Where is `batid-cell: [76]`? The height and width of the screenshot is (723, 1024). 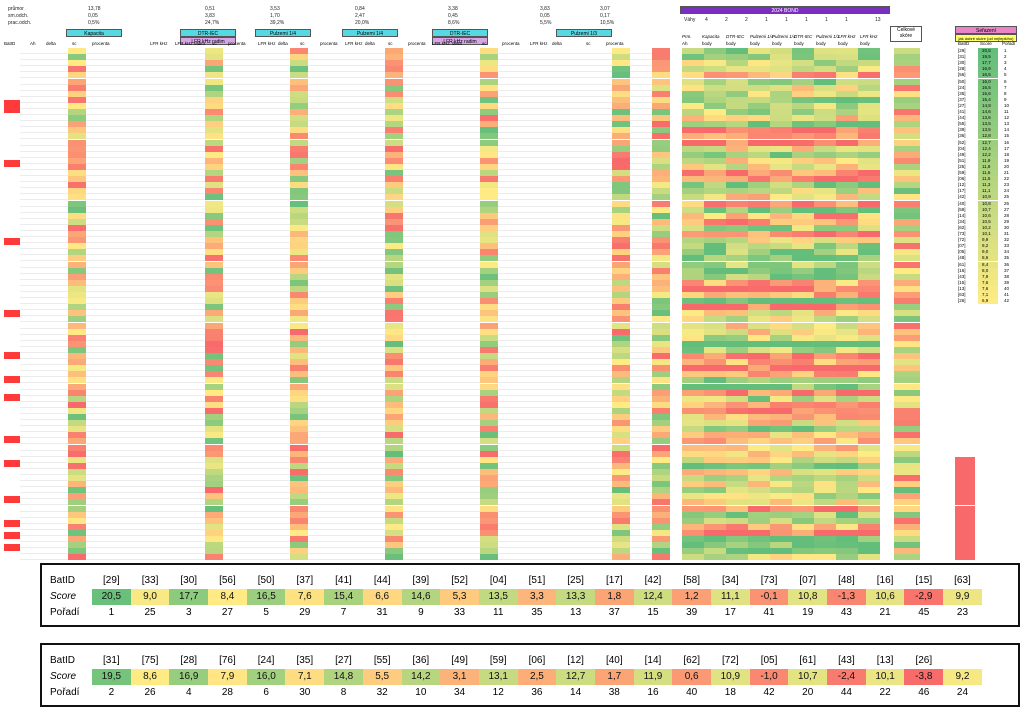
batid-cell: [76] is located at coordinates (227, 660).